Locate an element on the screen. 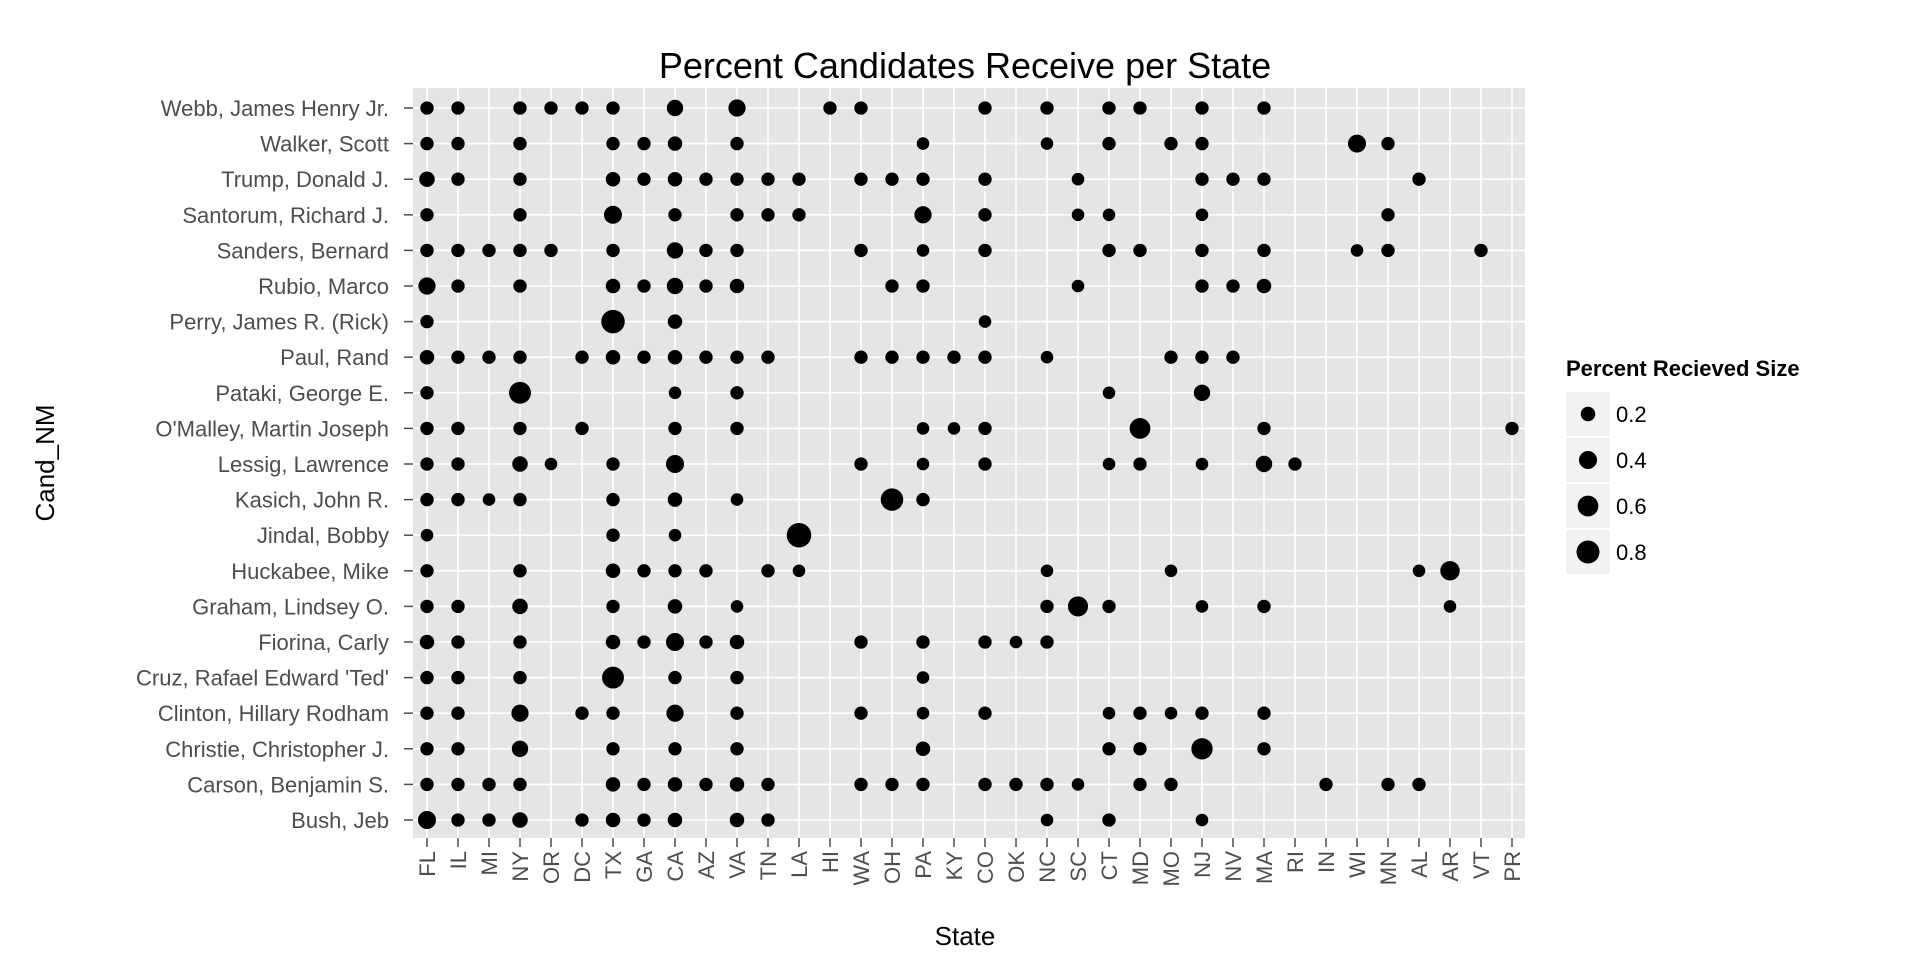 This screenshot has height=960, width=1920. y-tick-label: Jindal, Bobby is located at coordinates (323, 535).